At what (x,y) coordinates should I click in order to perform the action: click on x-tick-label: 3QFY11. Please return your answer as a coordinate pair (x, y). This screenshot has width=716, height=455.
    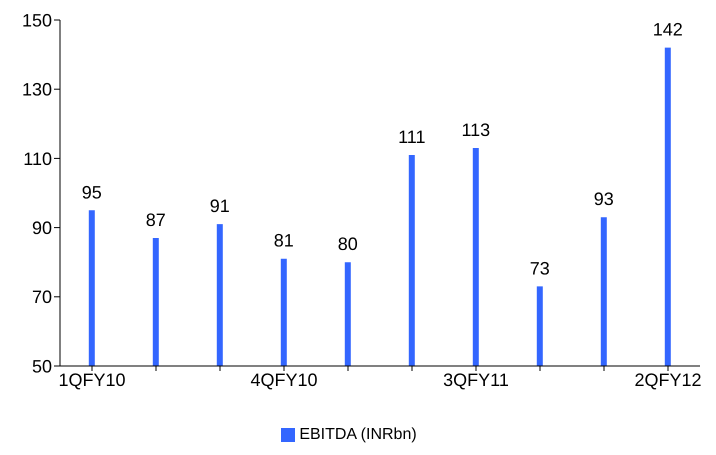
    Looking at the image, I should click on (476, 380).